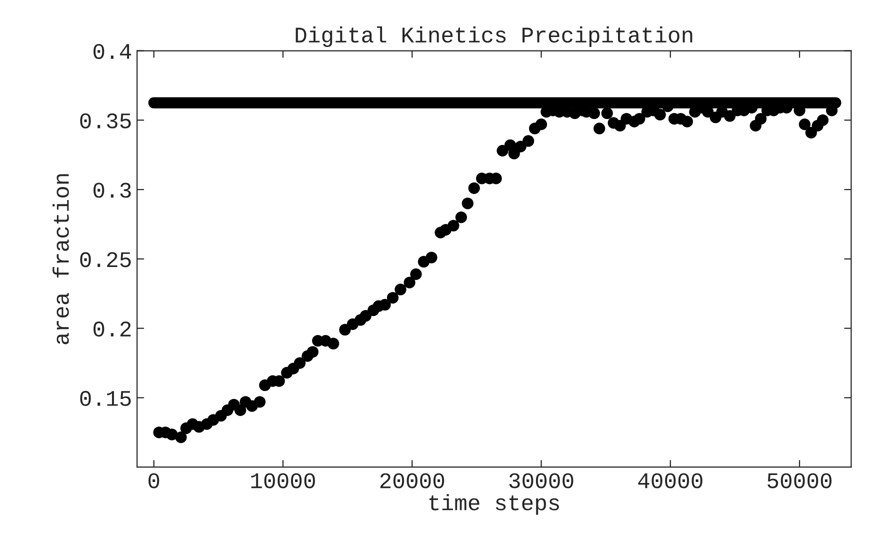 This screenshot has height=540, width=873. Describe the element at coordinates (412, 480) in the screenshot. I see `x-tick-label: 20000` at that location.